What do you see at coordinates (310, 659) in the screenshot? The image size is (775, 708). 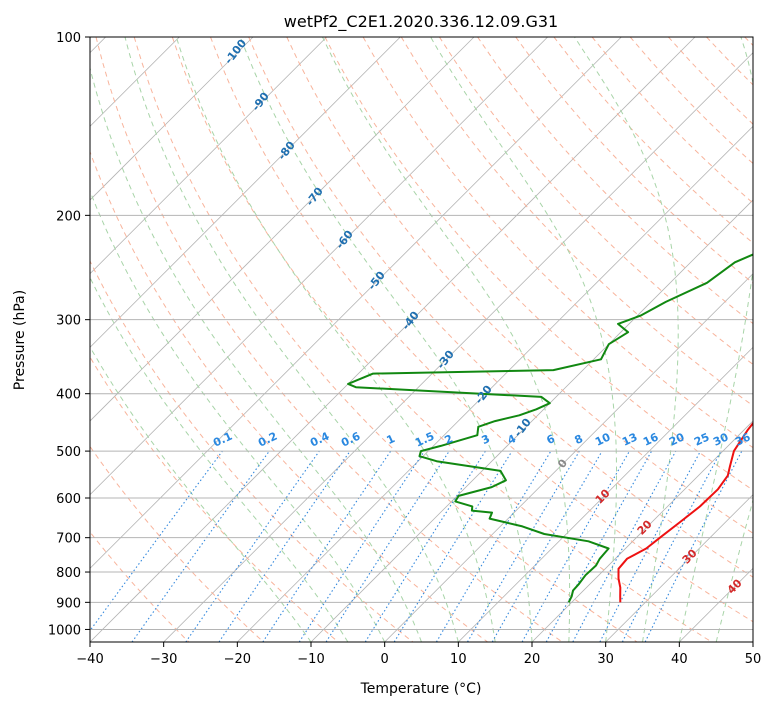 I see `x-tick-label: −10` at bounding box center [310, 659].